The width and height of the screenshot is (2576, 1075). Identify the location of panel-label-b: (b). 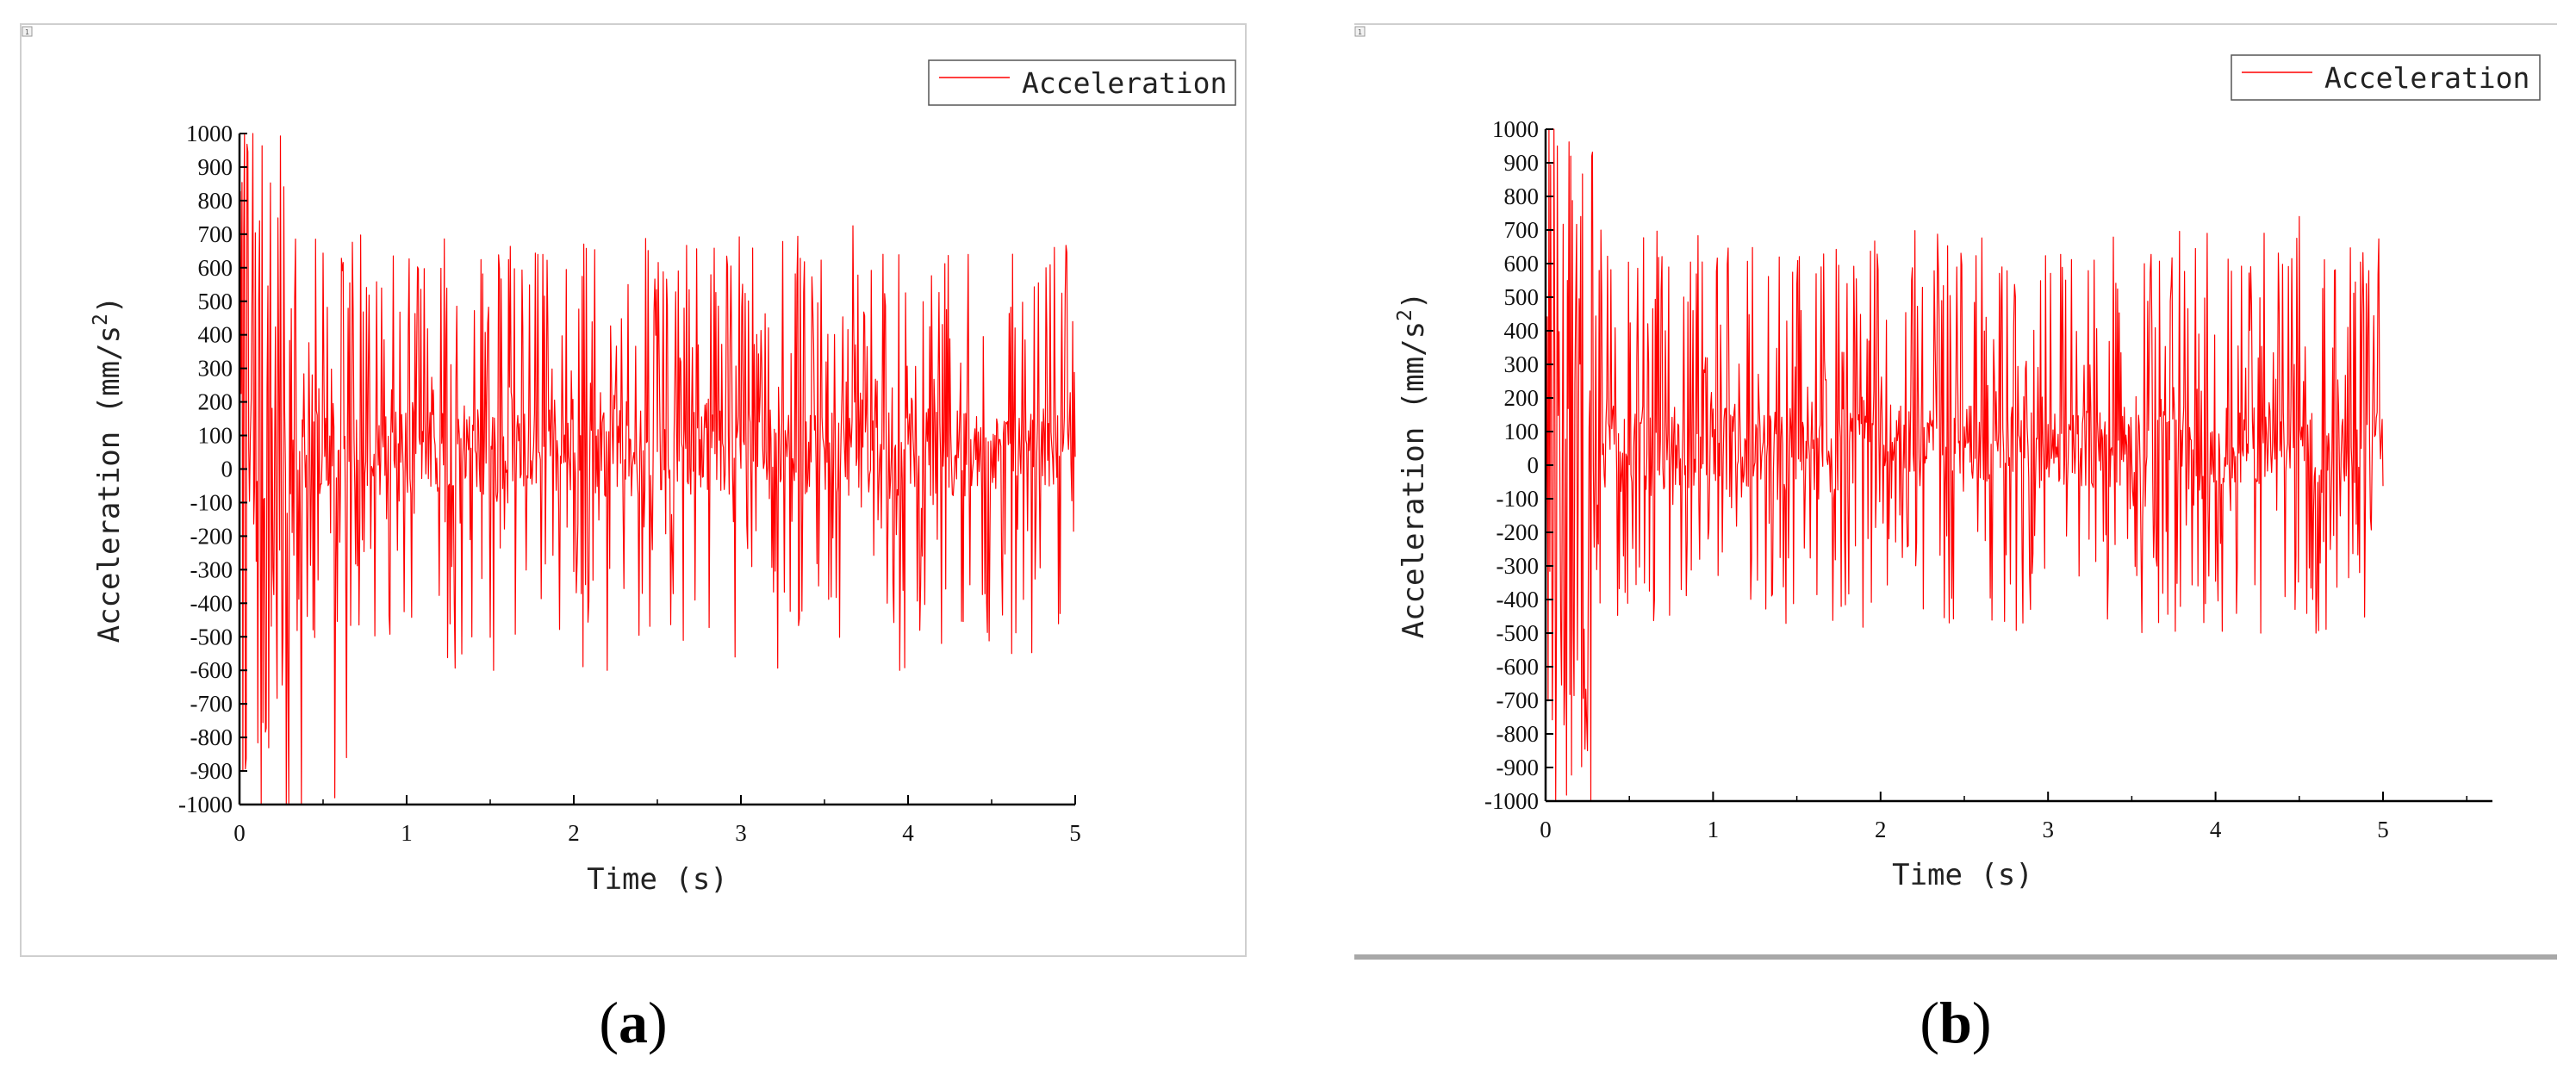
(1956, 1022).